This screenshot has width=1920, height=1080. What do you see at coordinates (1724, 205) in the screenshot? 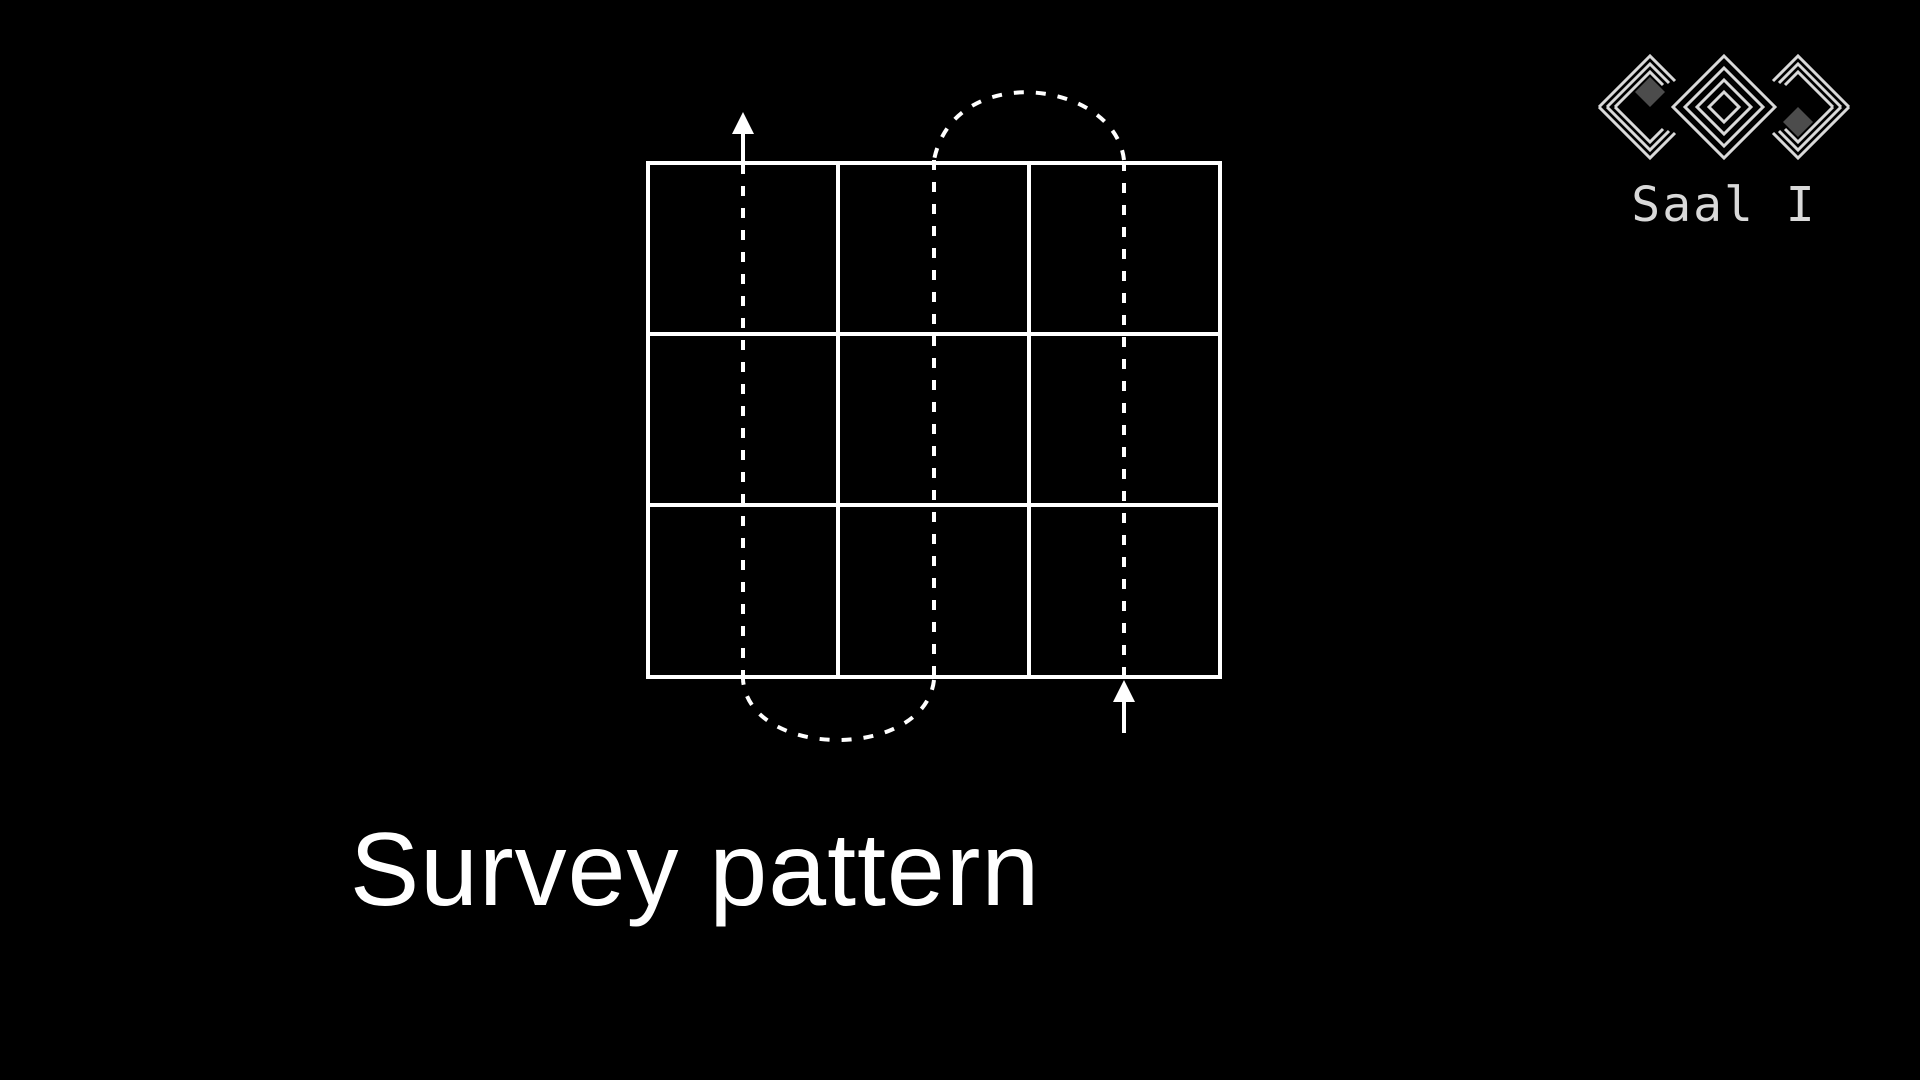
I see `logo-label: Saal I` at bounding box center [1724, 205].